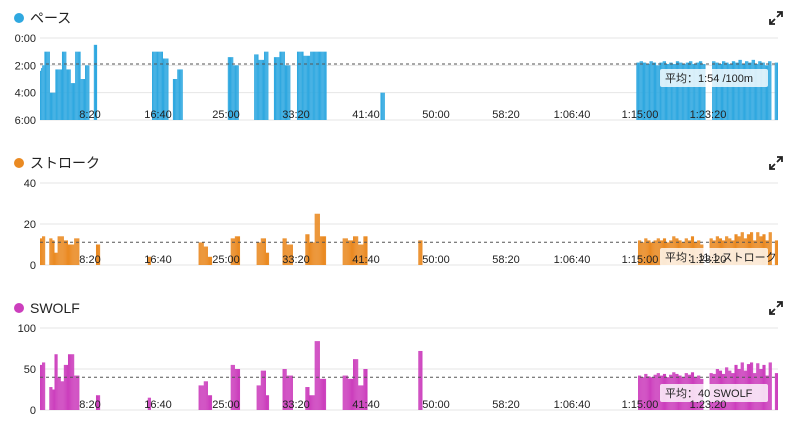  I want to click on pace-expand-icon, so click(776, 18).